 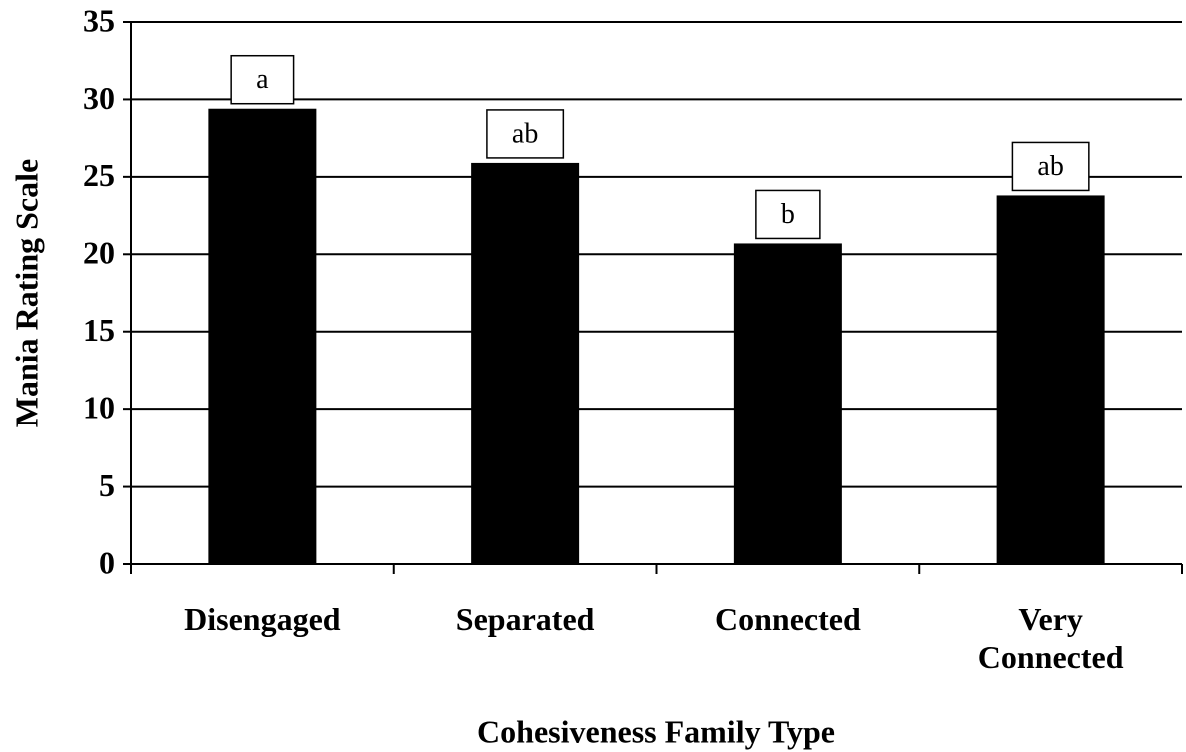 I want to click on annotation: b, so click(x=788, y=214).